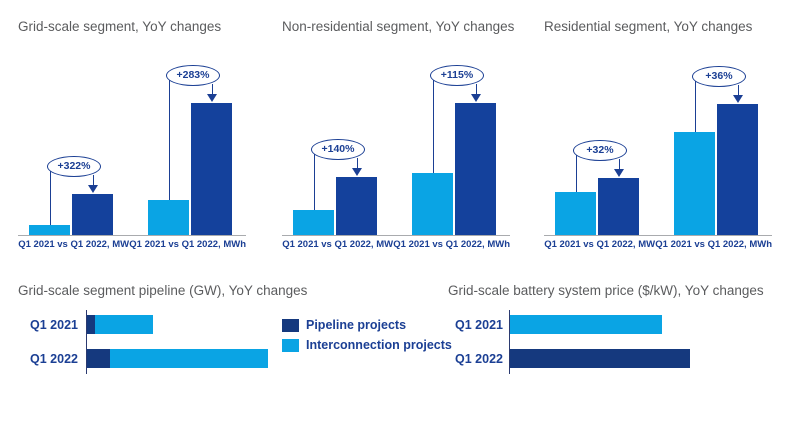 This screenshot has height=421, width=800. What do you see at coordinates (658, 148) in the screenshot?
I see `plot-area: +32% +36%` at bounding box center [658, 148].